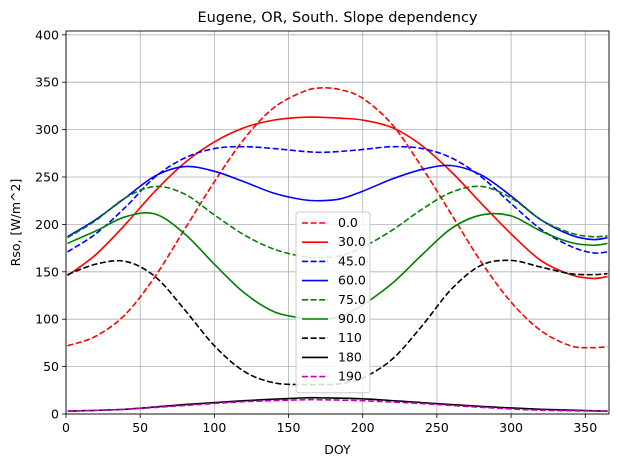 The width and height of the screenshot is (618, 468). I want to click on legend-label: 90.0, so click(352, 318).